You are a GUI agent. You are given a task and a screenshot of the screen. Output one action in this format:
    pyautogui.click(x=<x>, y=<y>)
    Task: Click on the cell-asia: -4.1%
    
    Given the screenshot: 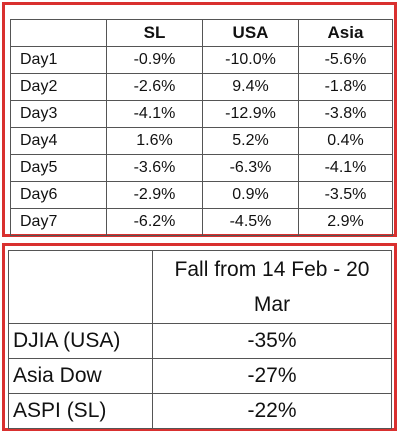 What is the action you would take?
    pyautogui.click(x=345, y=168)
    